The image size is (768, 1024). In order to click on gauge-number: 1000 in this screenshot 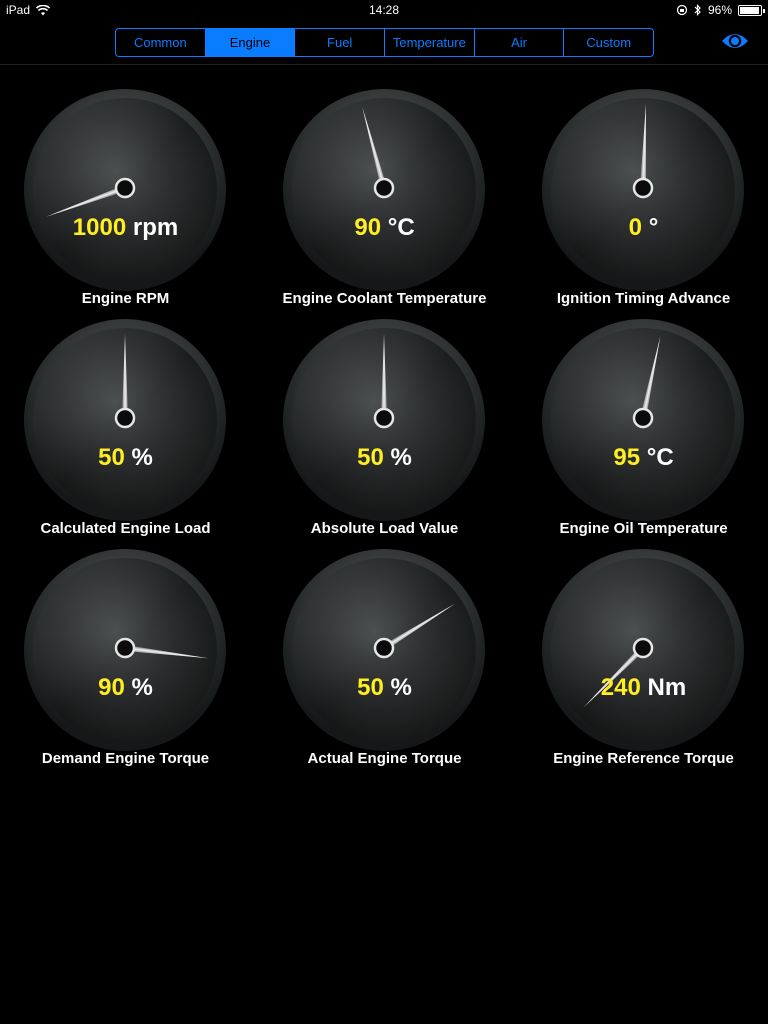, I will do `click(99, 227)`.